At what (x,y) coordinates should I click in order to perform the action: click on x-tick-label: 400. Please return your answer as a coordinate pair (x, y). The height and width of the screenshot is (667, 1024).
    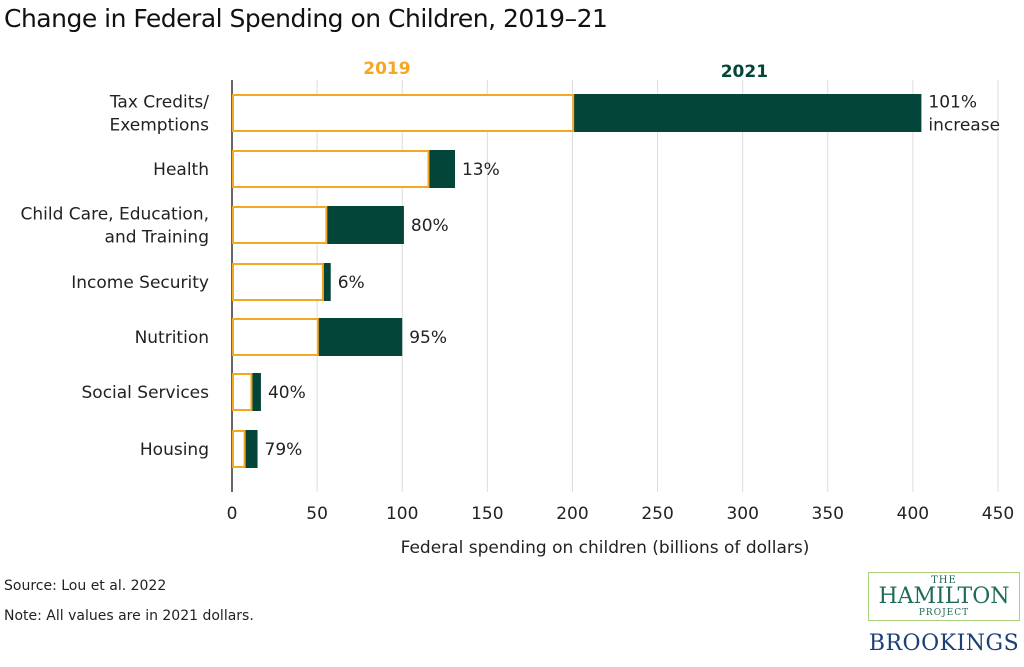
    Looking at the image, I should click on (913, 514).